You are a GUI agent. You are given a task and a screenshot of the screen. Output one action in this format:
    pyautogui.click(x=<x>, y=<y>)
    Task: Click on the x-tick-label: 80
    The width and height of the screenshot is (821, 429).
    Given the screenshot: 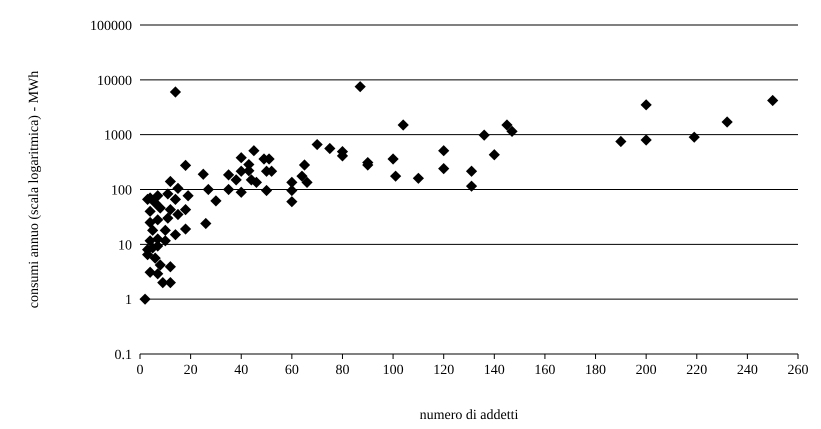 What is the action you would take?
    pyautogui.click(x=342, y=370)
    